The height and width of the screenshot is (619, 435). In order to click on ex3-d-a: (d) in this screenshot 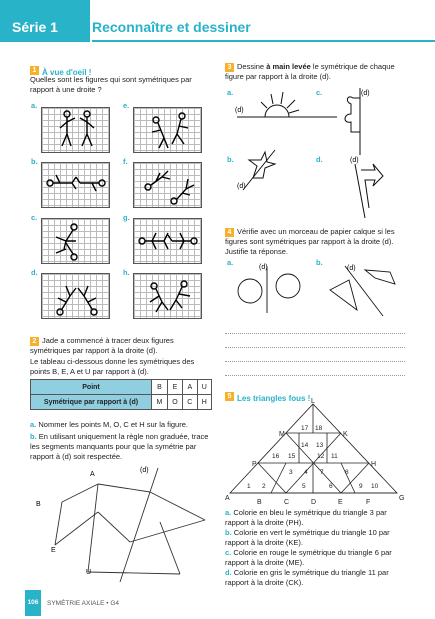, I will do `click(239, 110)`.